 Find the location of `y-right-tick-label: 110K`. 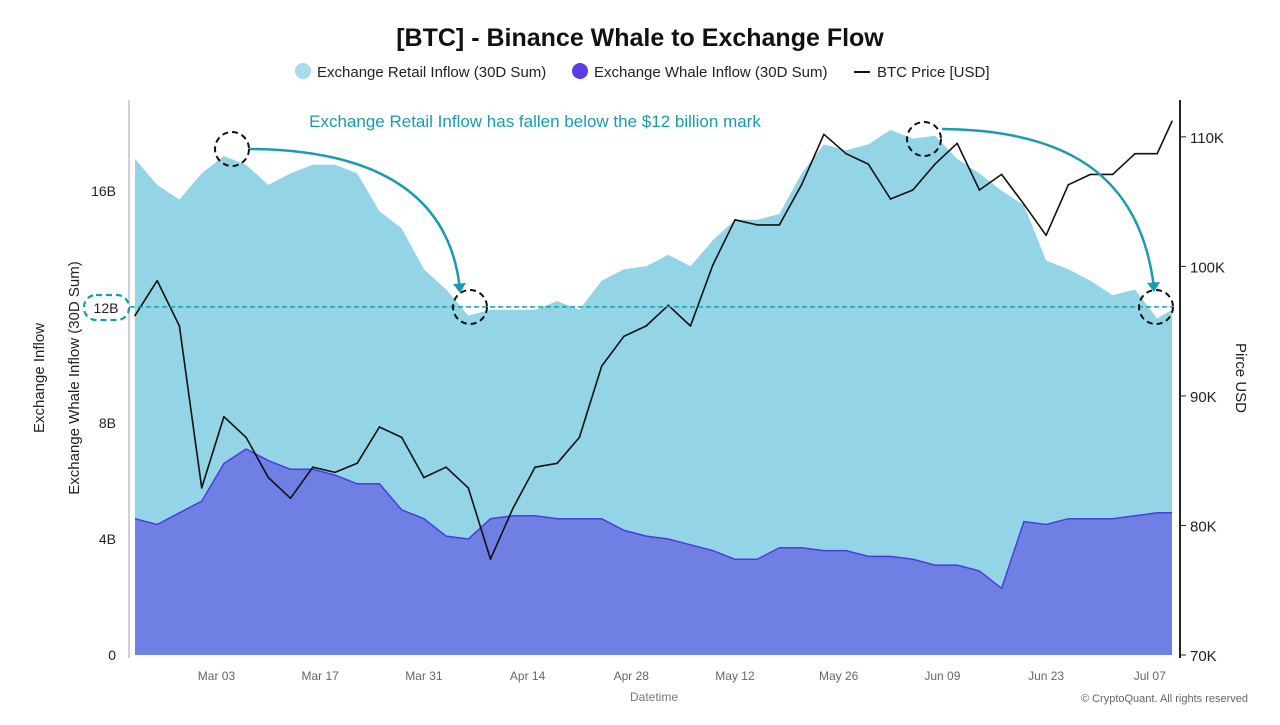

y-right-tick-label: 110K is located at coordinates (1207, 138).